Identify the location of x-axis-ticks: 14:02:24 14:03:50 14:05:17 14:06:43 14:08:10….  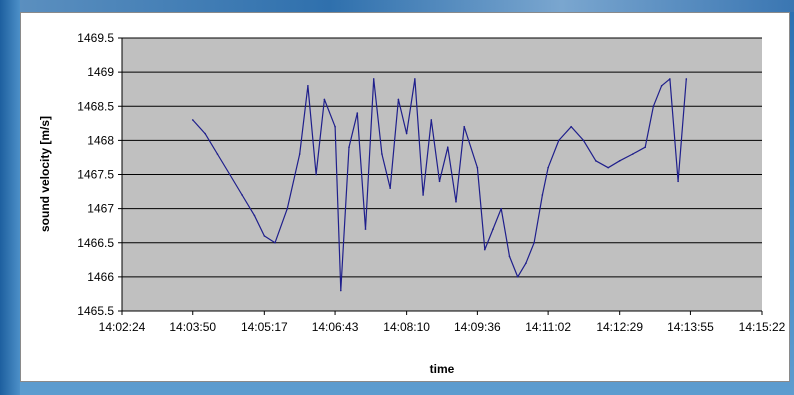
(442, 322).